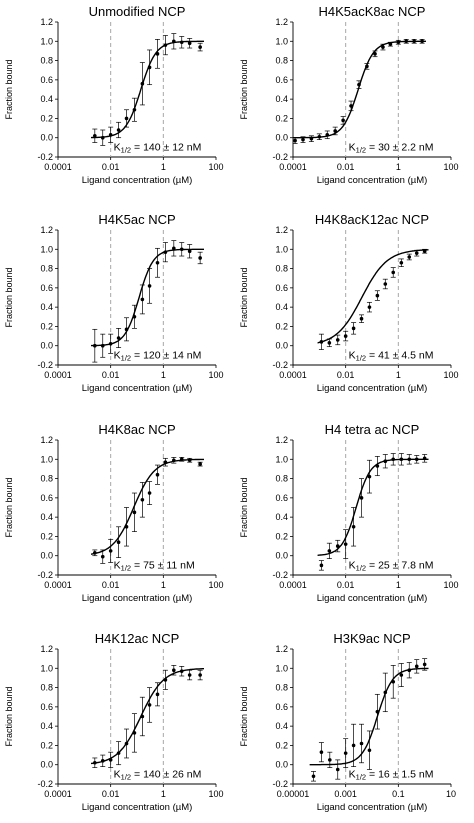 The image size is (474, 823). What do you see at coordinates (391, 355) in the screenshot?
I see `k-half-annotation: K1/2 = 41 ± 4.5 nM` at bounding box center [391, 355].